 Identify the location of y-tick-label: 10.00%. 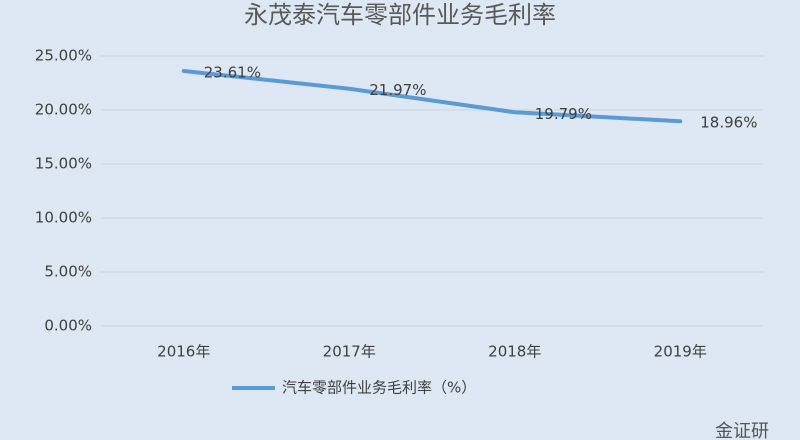
(63, 218).